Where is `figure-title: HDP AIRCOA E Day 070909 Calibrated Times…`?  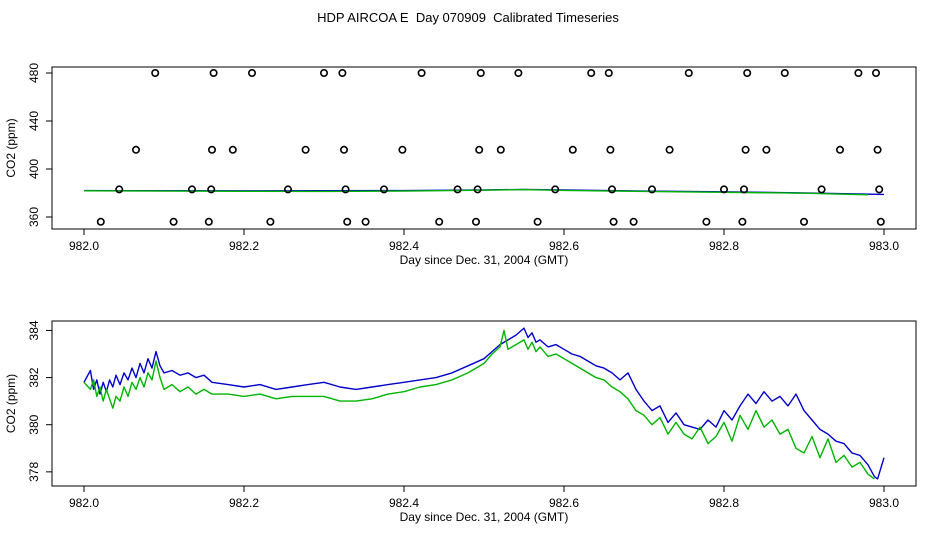
figure-title: HDP AIRCOA E Day 070909 Calibrated Times… is located at coordinates (468, 17).